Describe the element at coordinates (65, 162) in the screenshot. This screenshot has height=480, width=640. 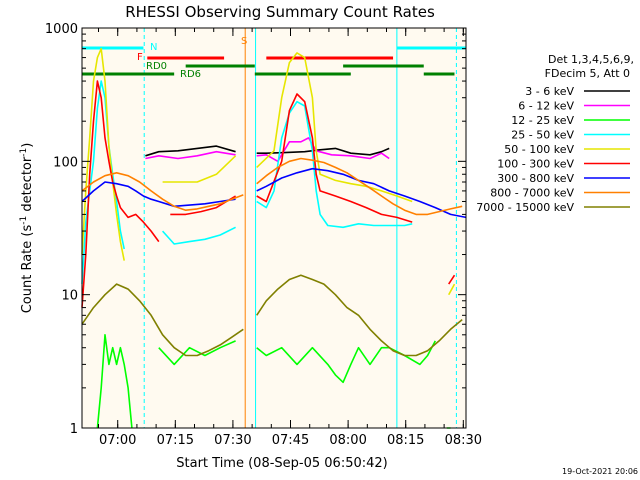
I see `y-tick-label-3: 100` at that location.